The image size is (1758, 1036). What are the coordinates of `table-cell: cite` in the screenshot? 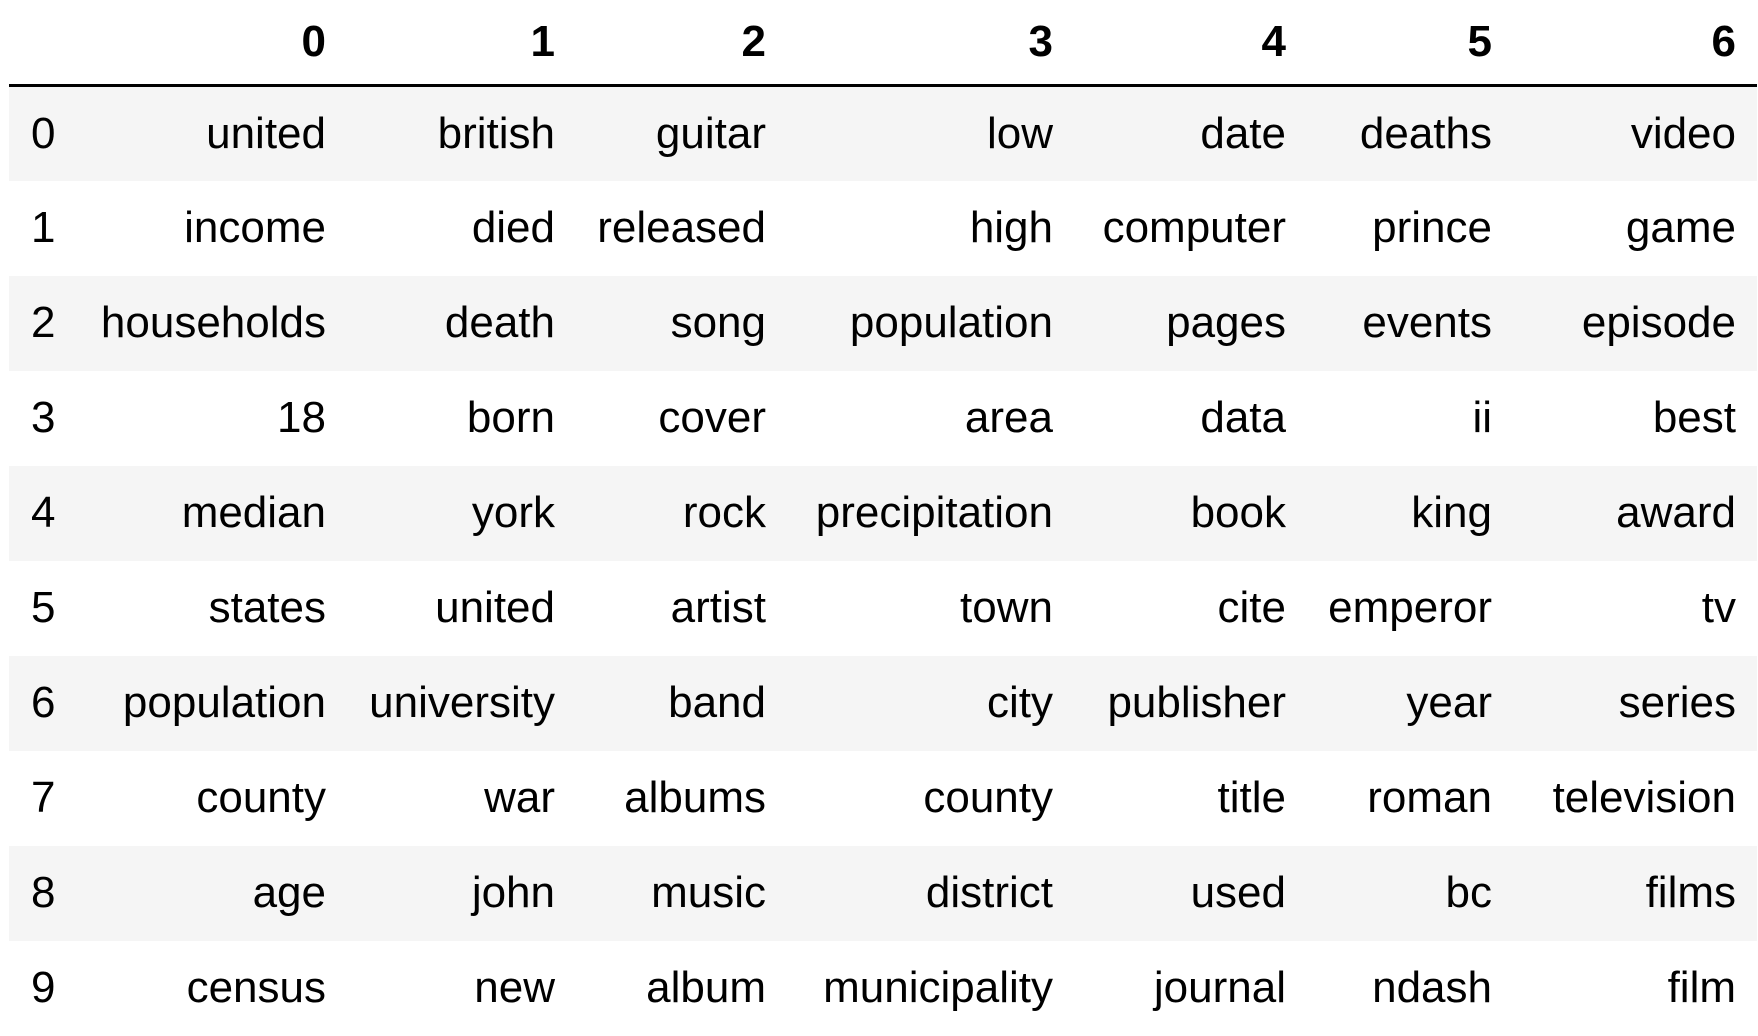 It's located at (1251, 607).